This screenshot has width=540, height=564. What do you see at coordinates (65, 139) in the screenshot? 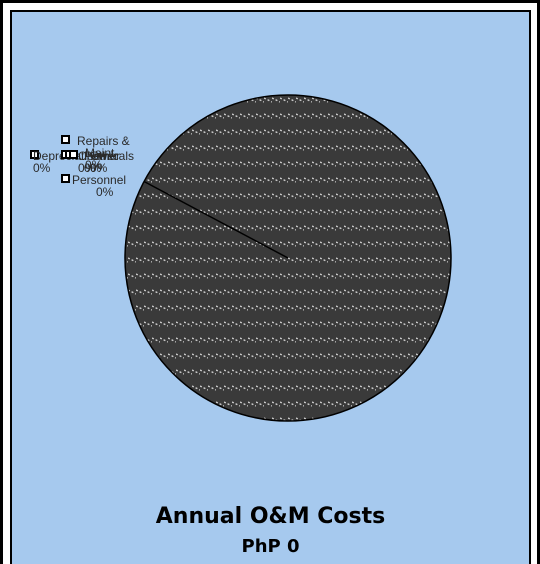
I see `label-marker-repairs-maint` at bounding box center [65, 139].